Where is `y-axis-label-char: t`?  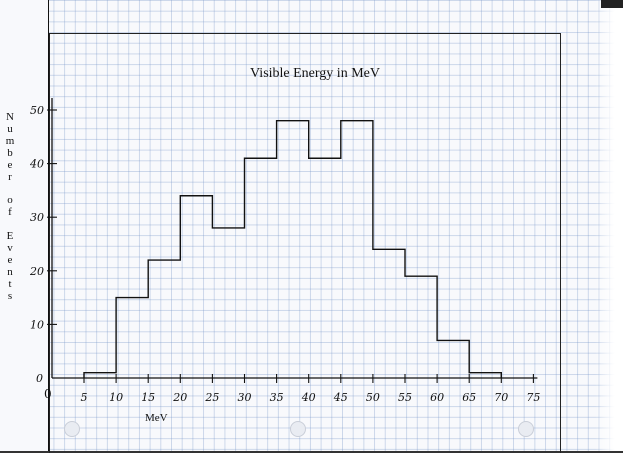
y-axis-label-char: t is located at coordinates (10, 283).